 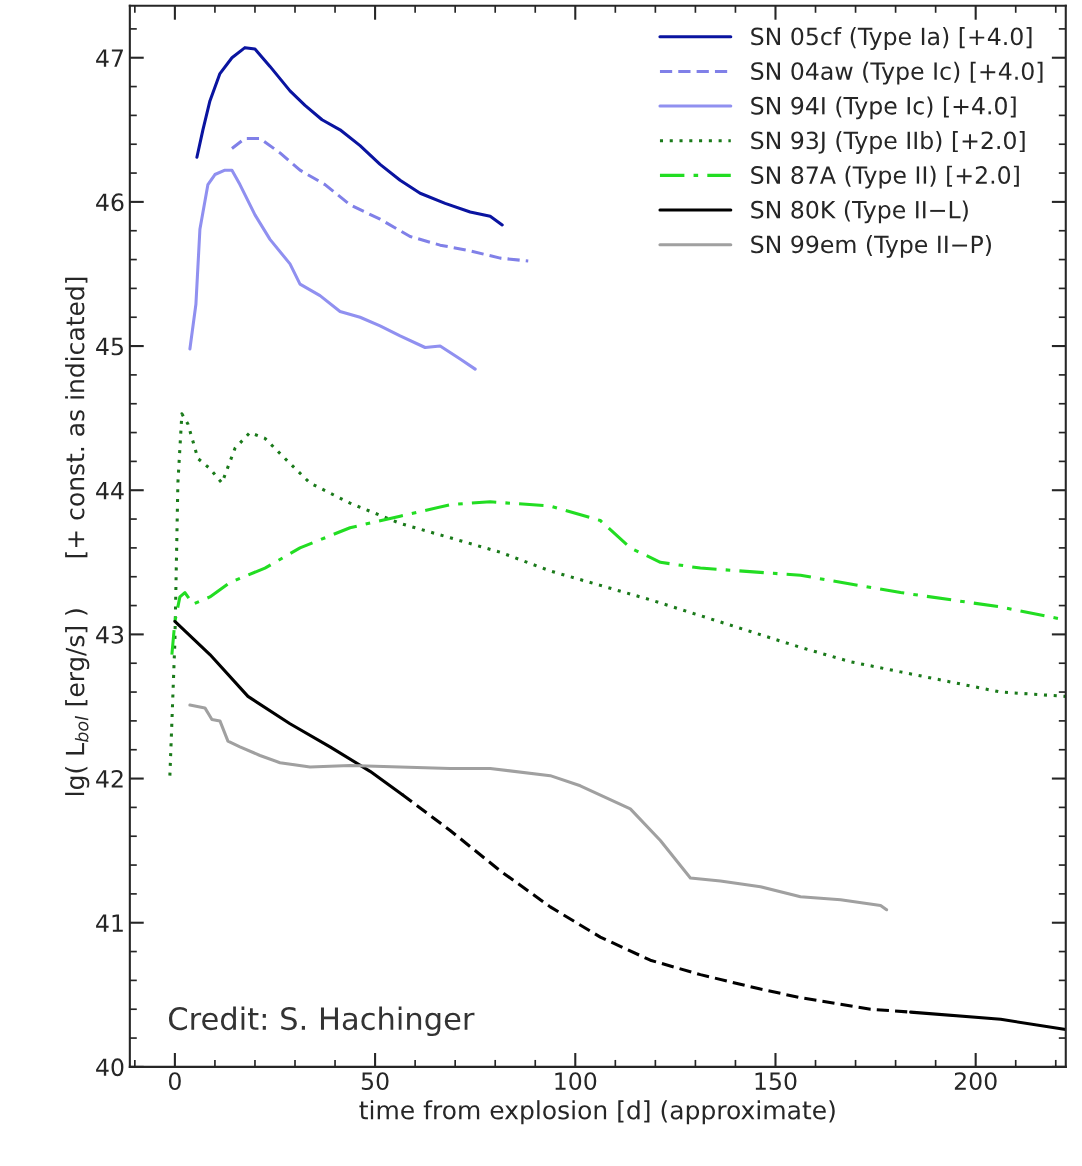 What do you see at coordinates (897, 73) in the screenshot?
I see `legend-label: SN 04aw (Type Ic) [+4.0]` at bounding box center [897, 73].